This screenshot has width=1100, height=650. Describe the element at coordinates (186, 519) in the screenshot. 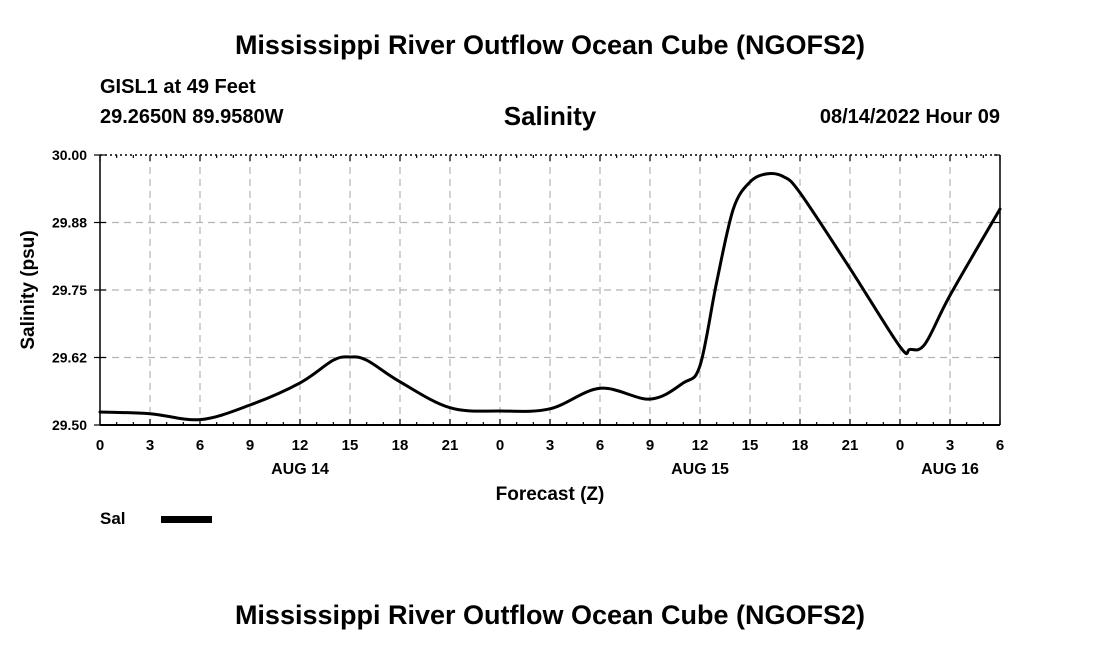

I see `legend-swatch` at that location.